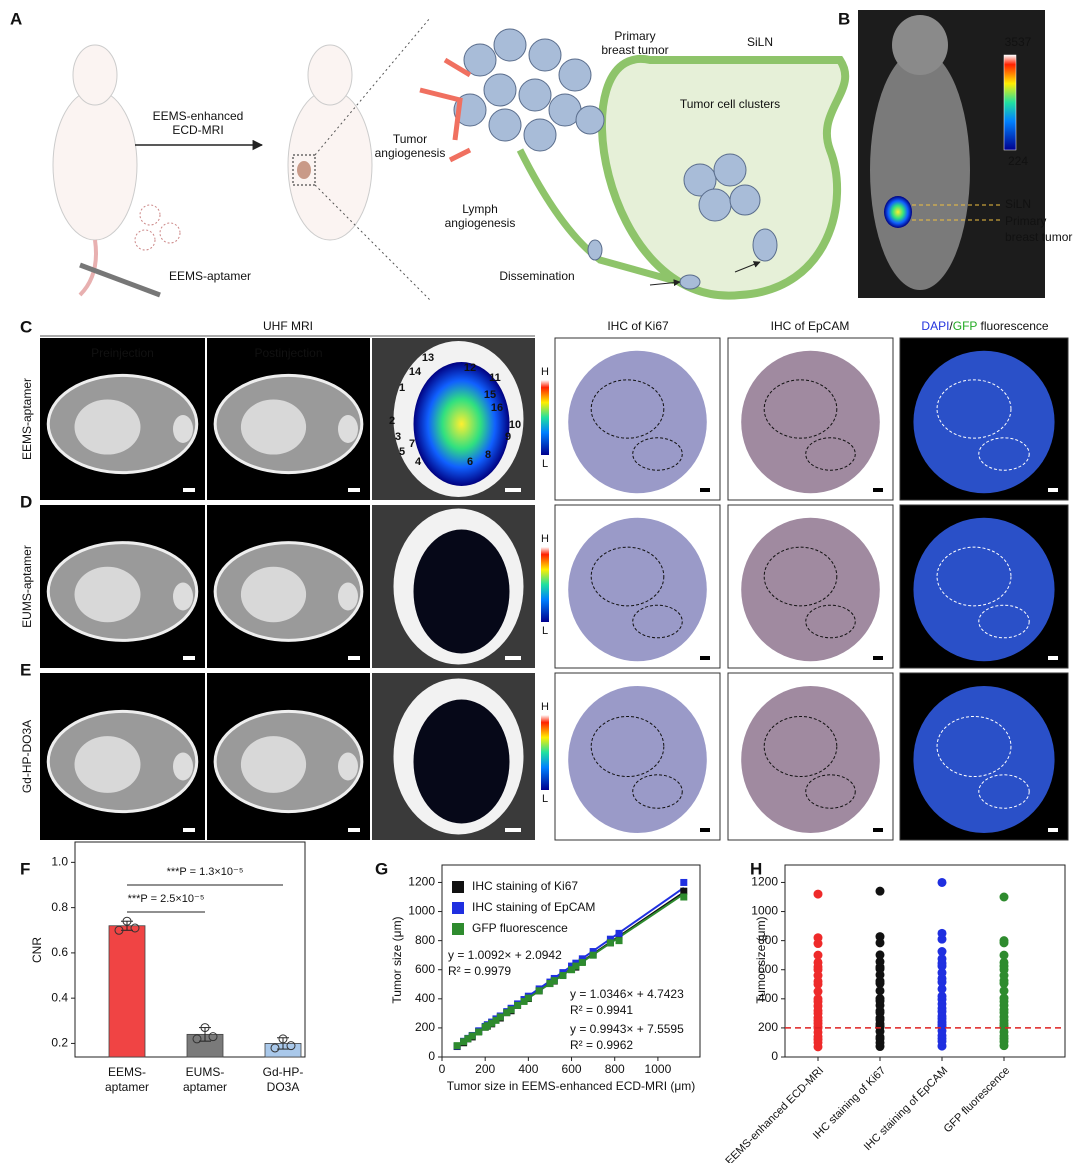 The width and height of the screenshot is (1080, 1163). Describe the element at coordinates (764, 911) in the screenshot. I see `y-tick-label: 1000` at that location.